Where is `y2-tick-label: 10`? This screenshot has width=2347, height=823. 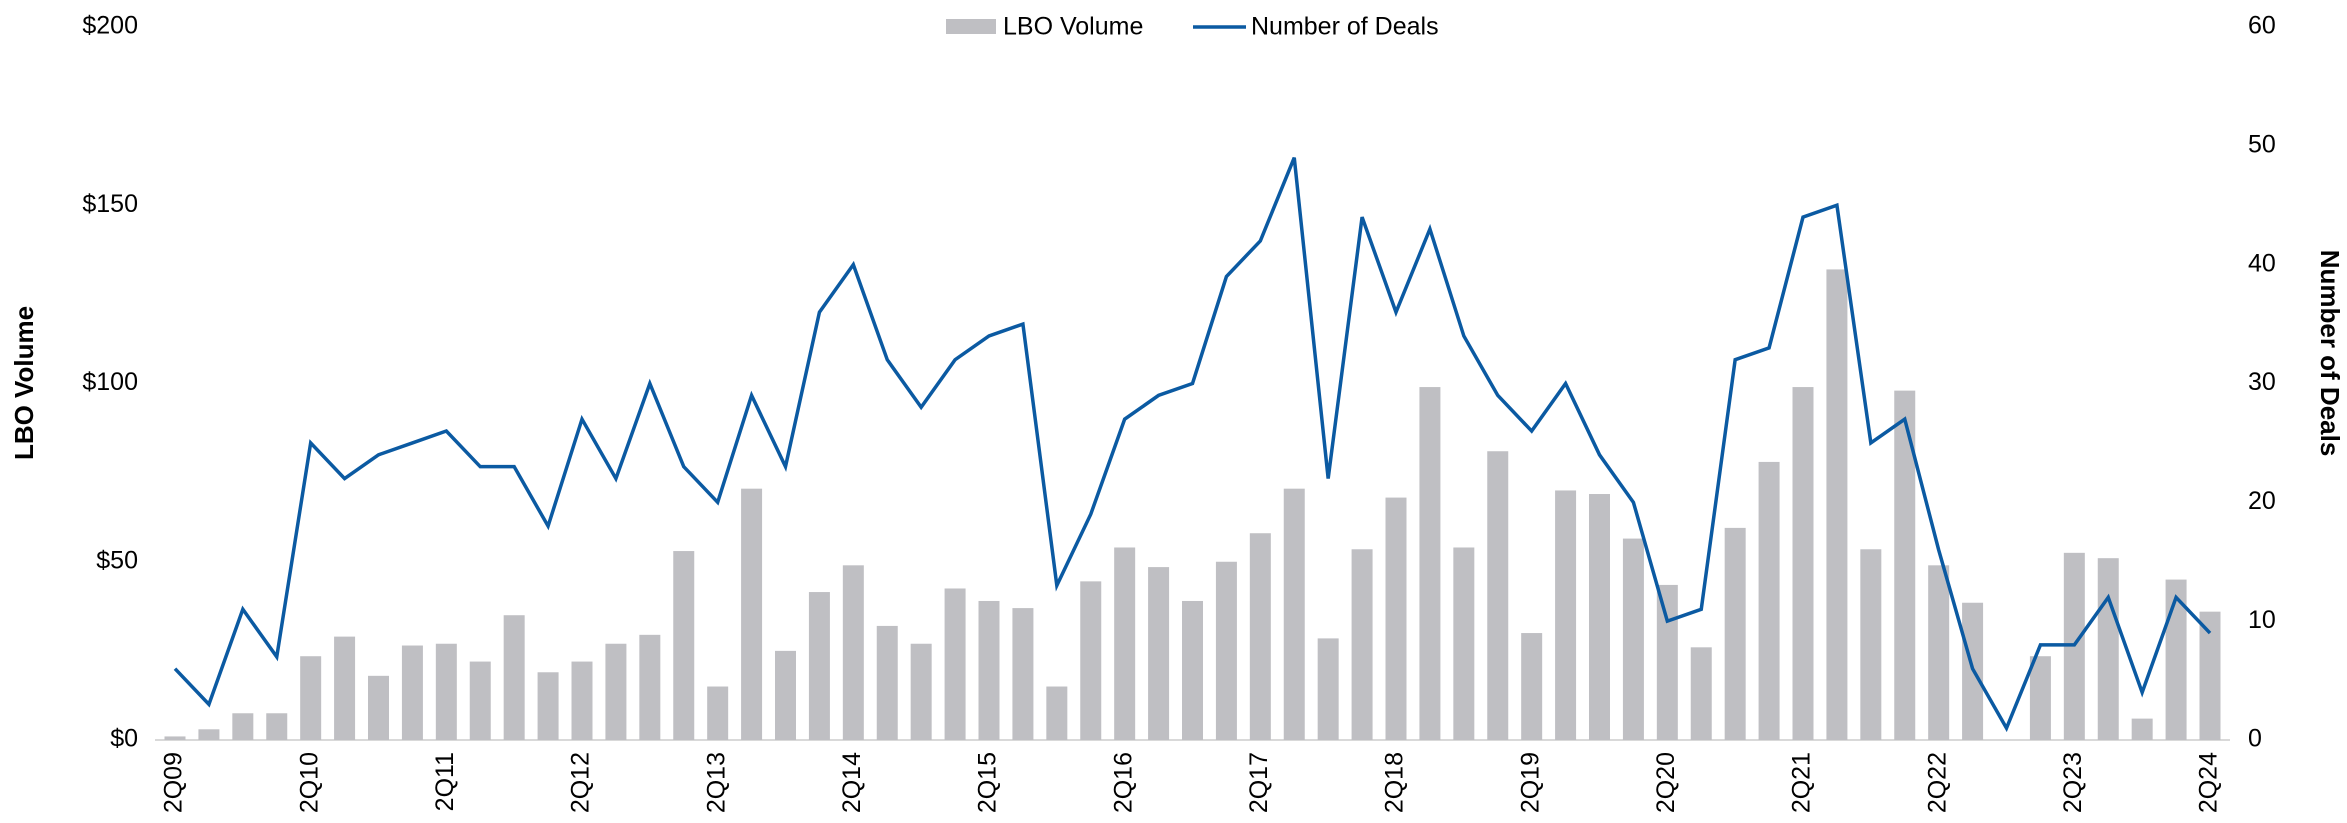
y2-tick-label: 10 is located at coordinates (2262, 620).